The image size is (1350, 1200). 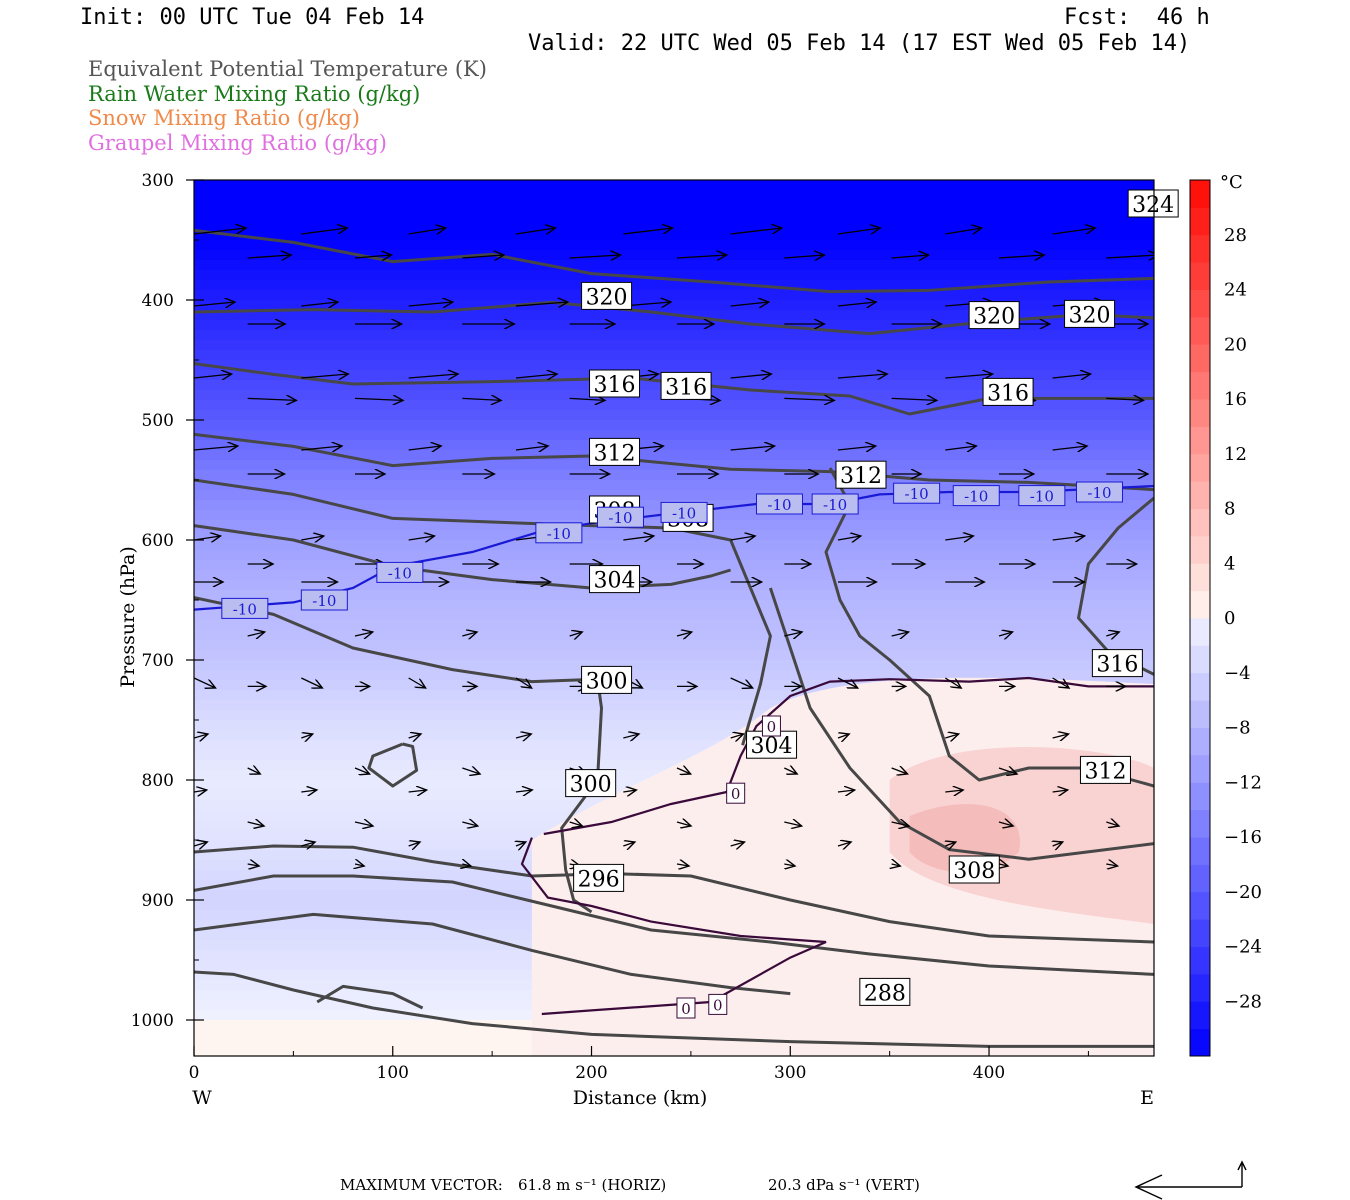 I want to click on x-axis-west: W, so click(x=202, y=1098).